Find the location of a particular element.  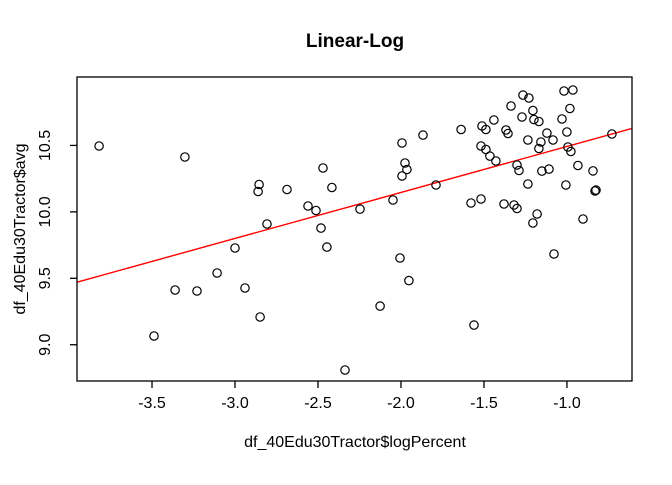

x-tick-label: -3.5 is located at coordinates (152, 403).